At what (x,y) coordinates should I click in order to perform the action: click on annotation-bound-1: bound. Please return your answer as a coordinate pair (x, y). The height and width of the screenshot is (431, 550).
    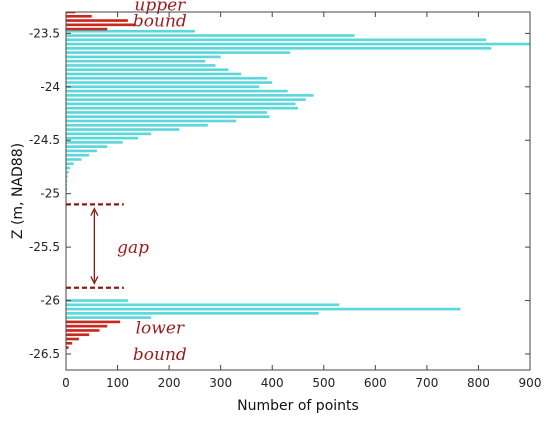
    Looking at the image, I should click on (160, 22).